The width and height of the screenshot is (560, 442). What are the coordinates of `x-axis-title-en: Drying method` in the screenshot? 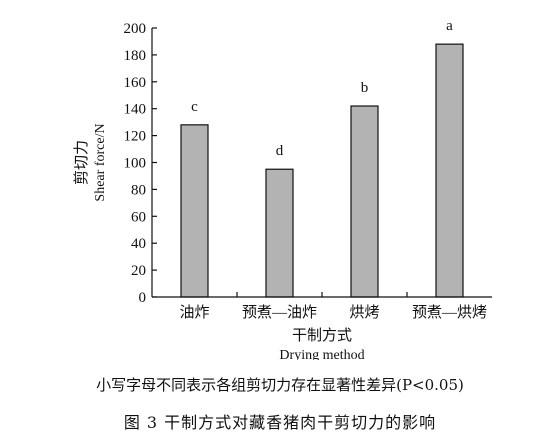 It's located at (321, 354).